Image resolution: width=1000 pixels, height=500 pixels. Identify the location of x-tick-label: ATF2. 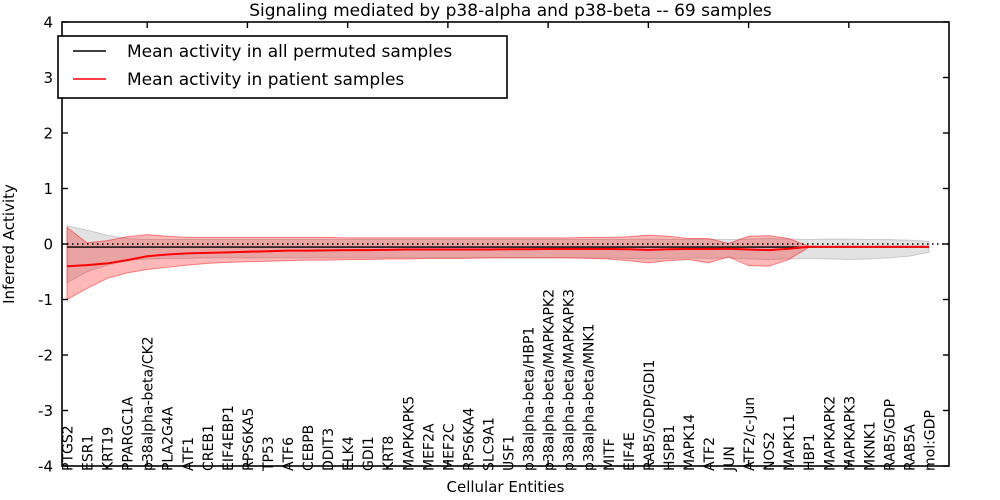
(710, 454).